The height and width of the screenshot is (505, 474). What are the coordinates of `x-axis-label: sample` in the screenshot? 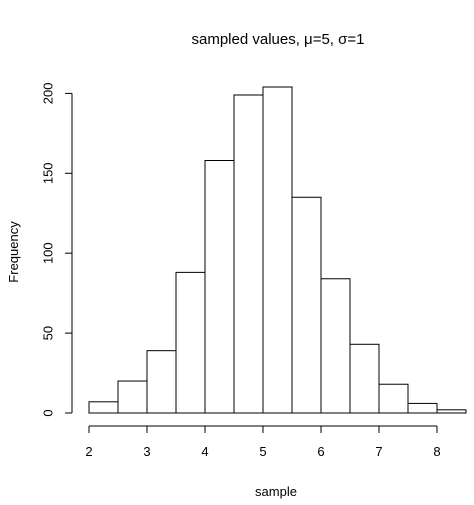 It's located at (276, 491).